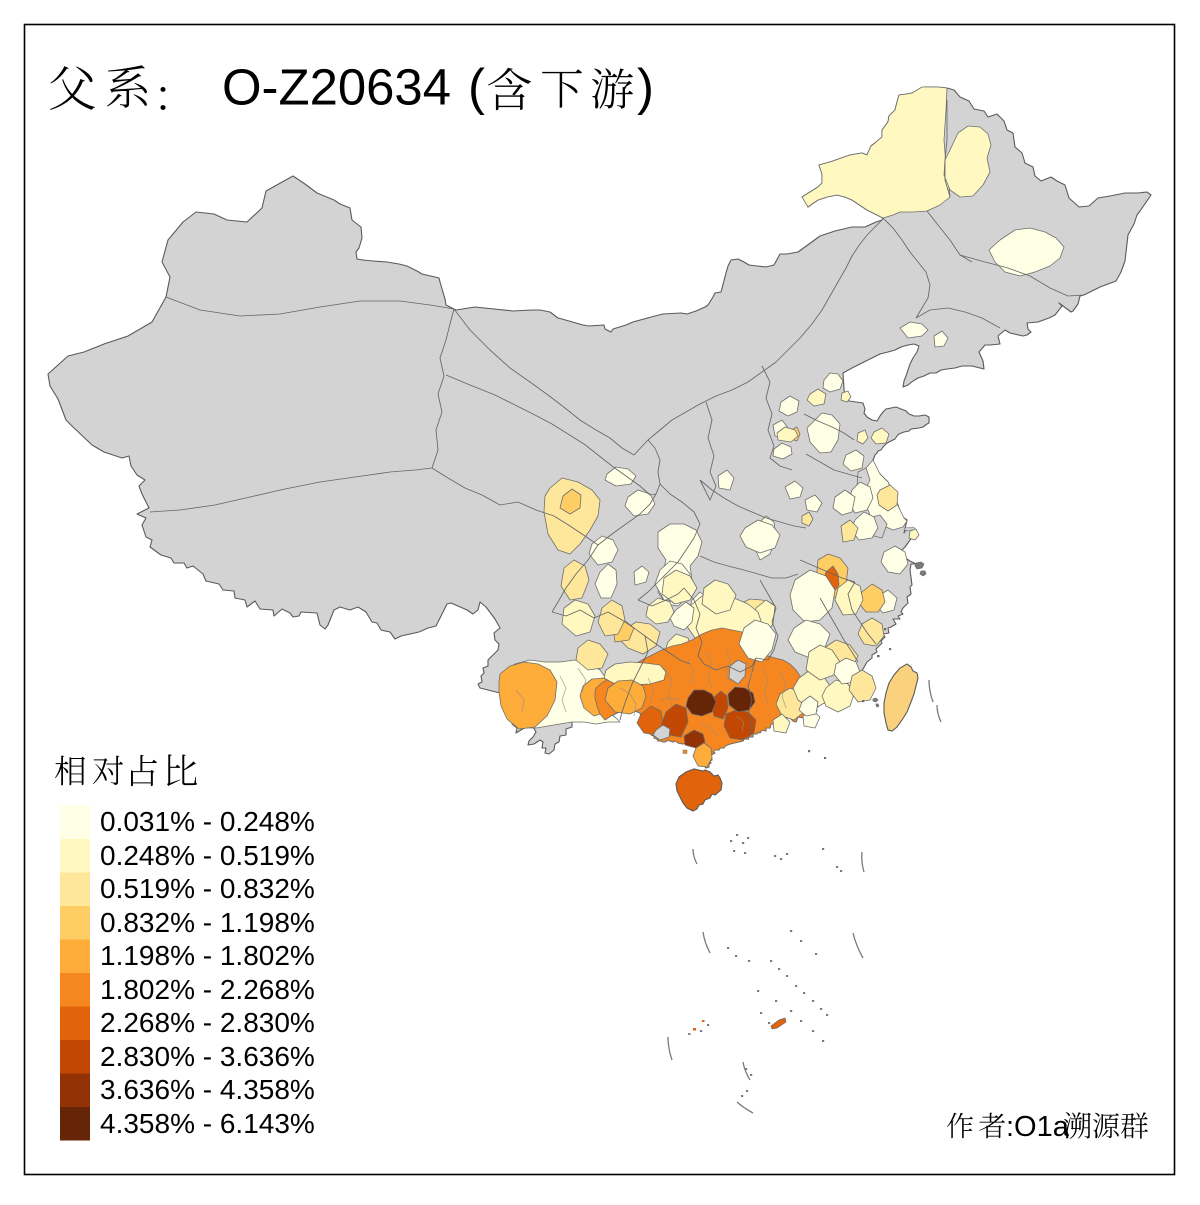 This screenshot has height=1205, width=1200. What do you see at coordinates (207, 922) in the screenshot?
I see `svg-text: 0.832% - 1.198%` at bounding box center [207, 922].